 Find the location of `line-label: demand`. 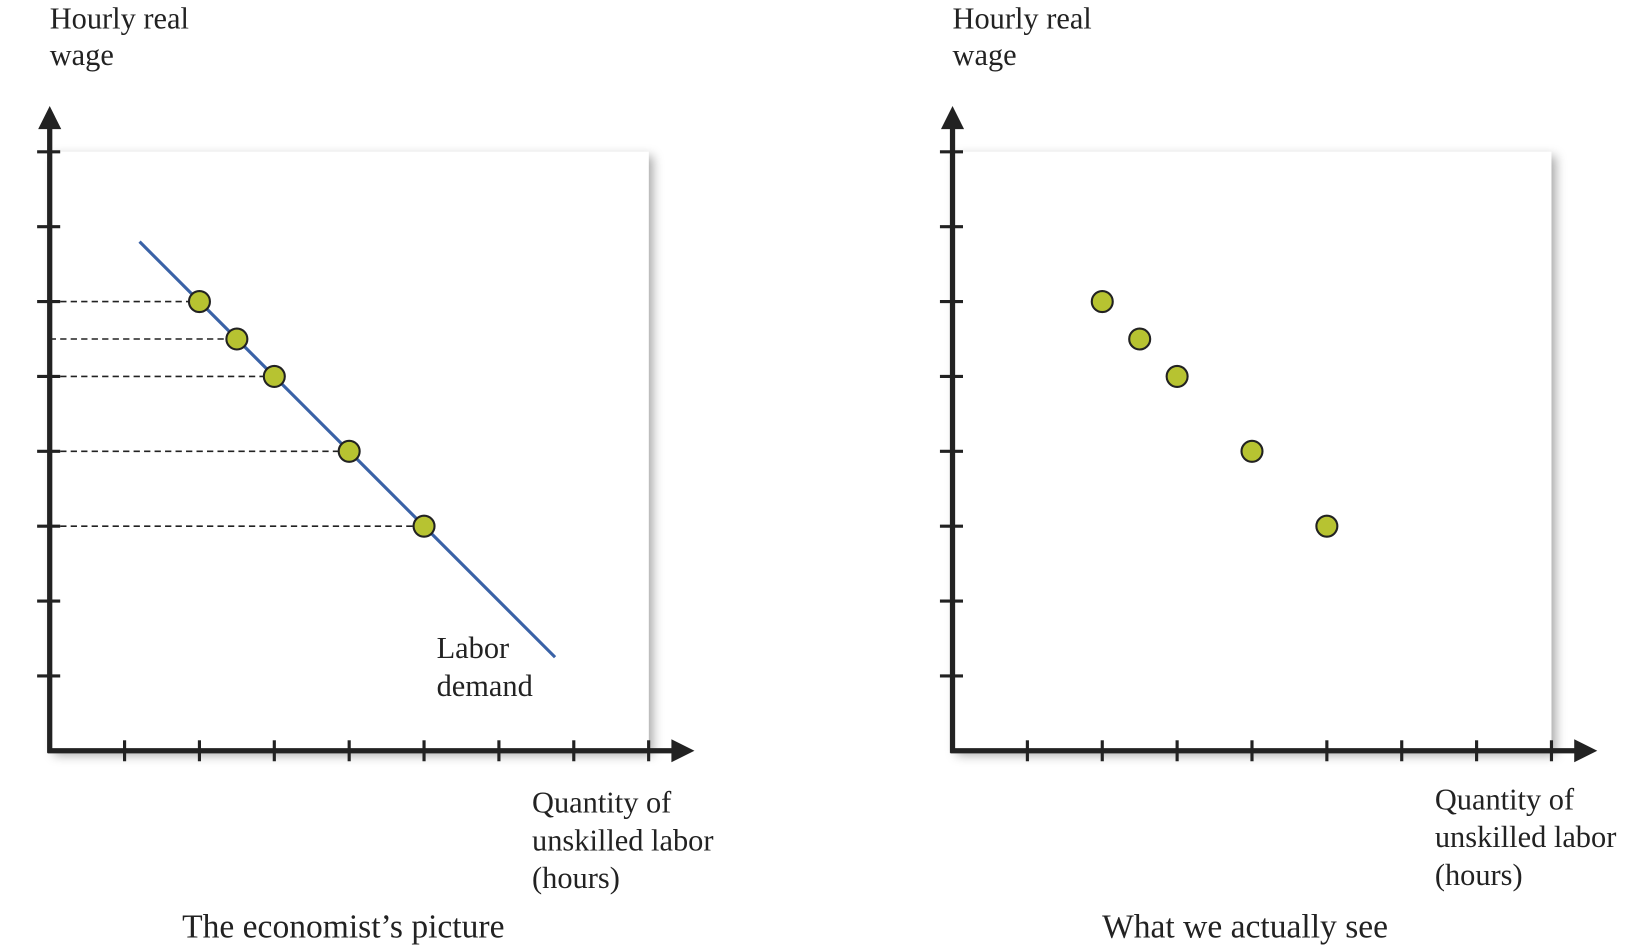

line-label: demand is located at coordinates (485, 686).